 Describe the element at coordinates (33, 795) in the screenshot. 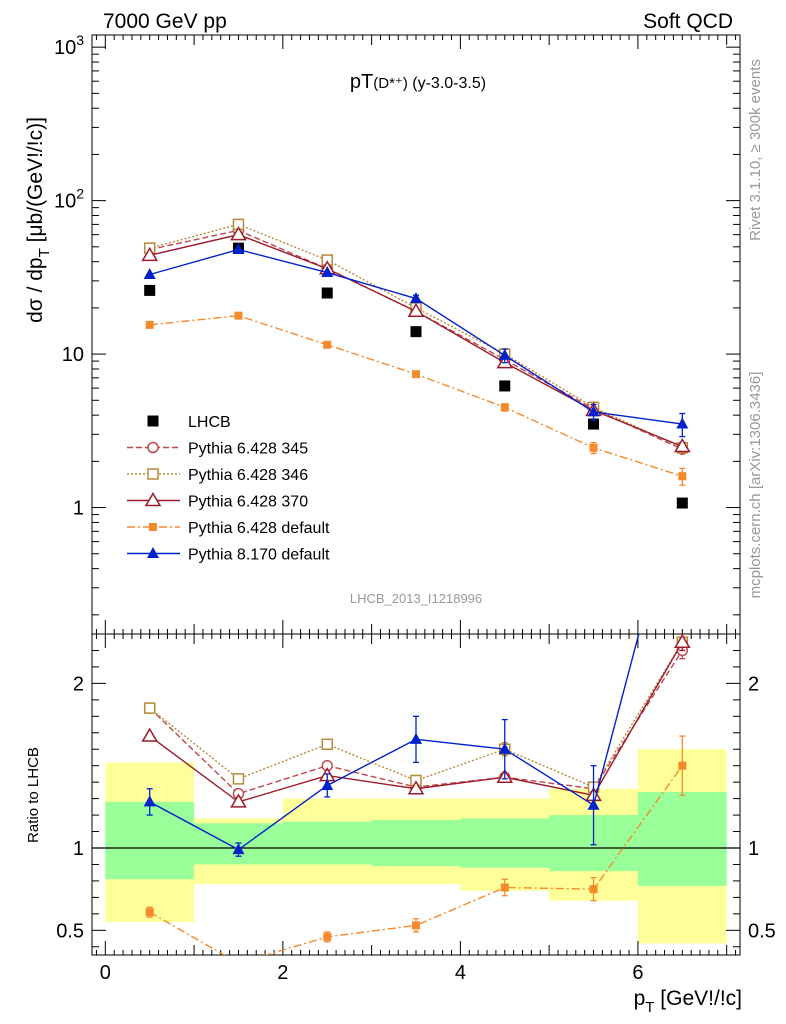

I see `ratio-y-axis-label: Ratio to LHCB` at that location.